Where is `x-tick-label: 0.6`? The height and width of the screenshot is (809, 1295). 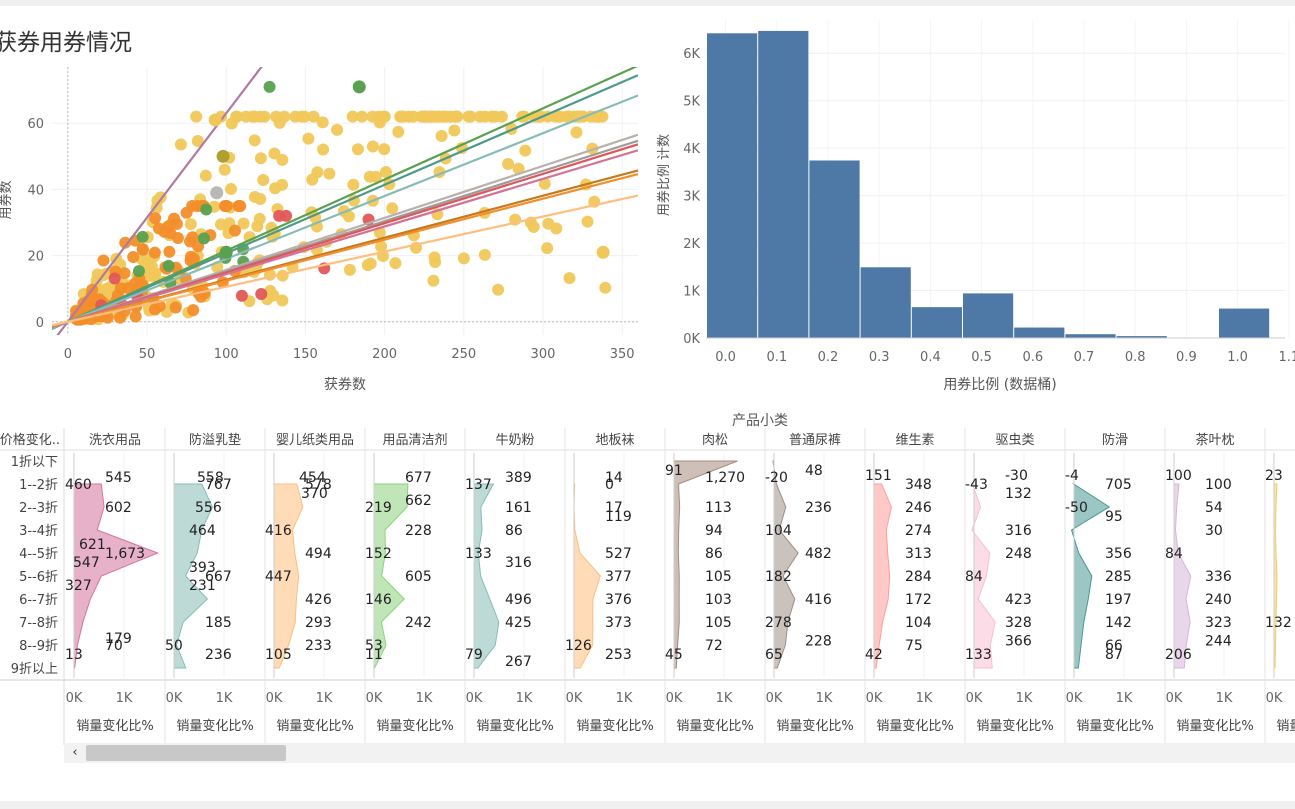
x-tick-label: 0.6 is located at coordinates (1032, 357).